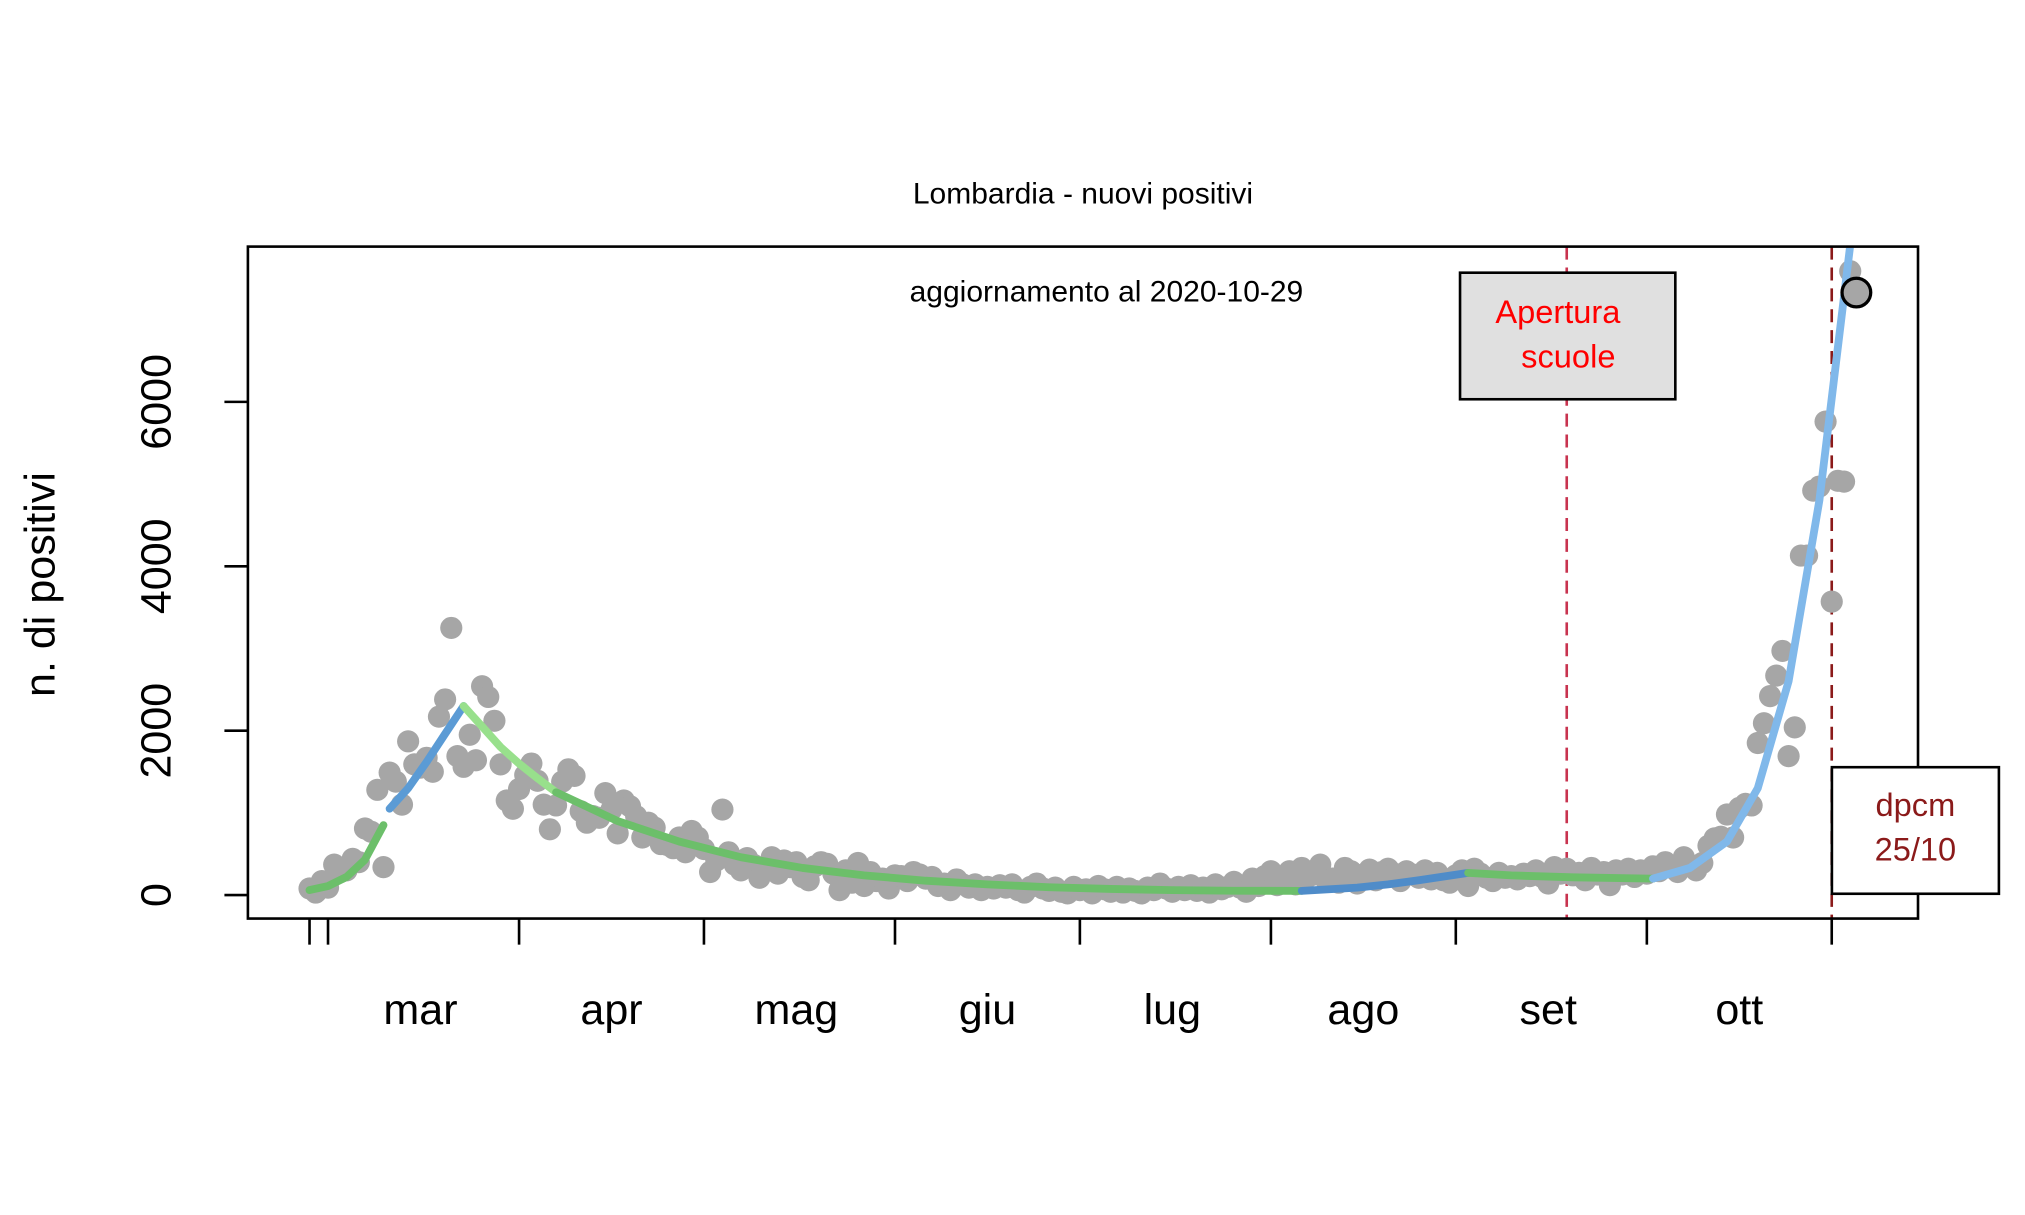 The image size is (2025, 1215). What do you see at coordinates (157, 402) in the screenshot?
I see `y-tick-label: 6000` at bounding box center [157, 402].